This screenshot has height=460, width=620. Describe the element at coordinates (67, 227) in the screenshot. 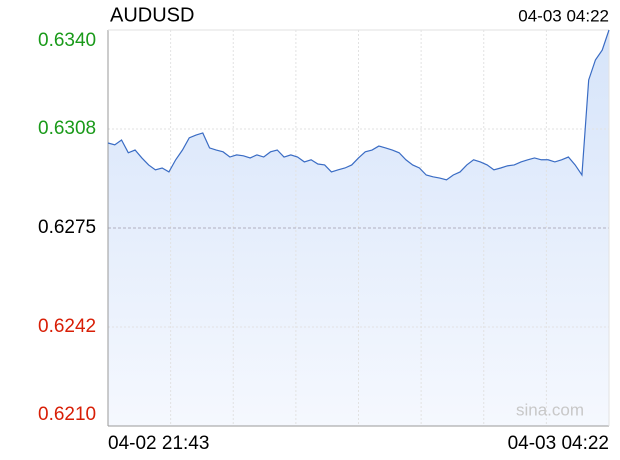

I see `y-tick-label: 0.6275` at that location.